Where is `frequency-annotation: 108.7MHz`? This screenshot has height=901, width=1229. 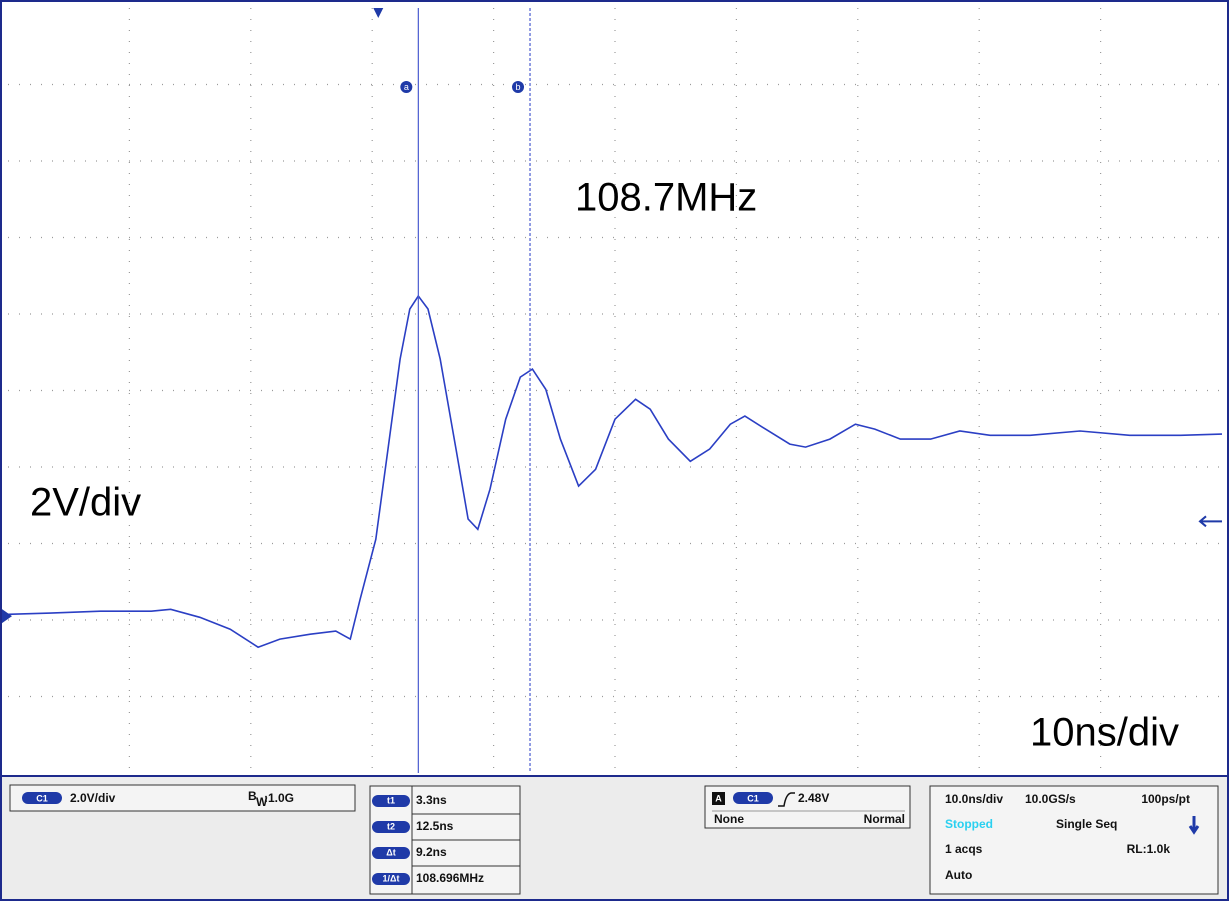
frequency-annotation: 108.7MHz is located at coordinates (666, 198).